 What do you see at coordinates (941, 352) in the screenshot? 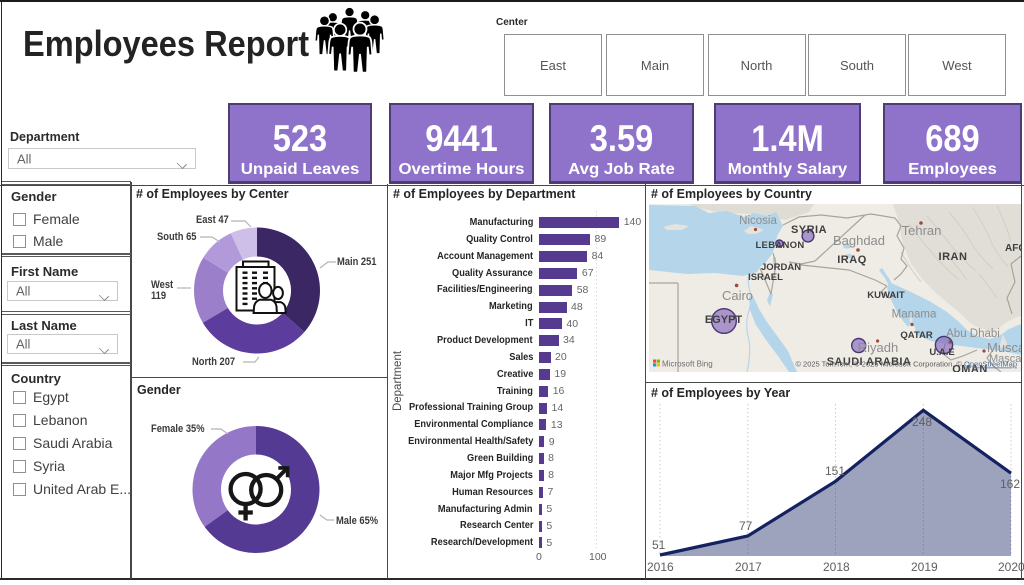
I see `svg-text: U.A.E` at bounding box center [941, 352].